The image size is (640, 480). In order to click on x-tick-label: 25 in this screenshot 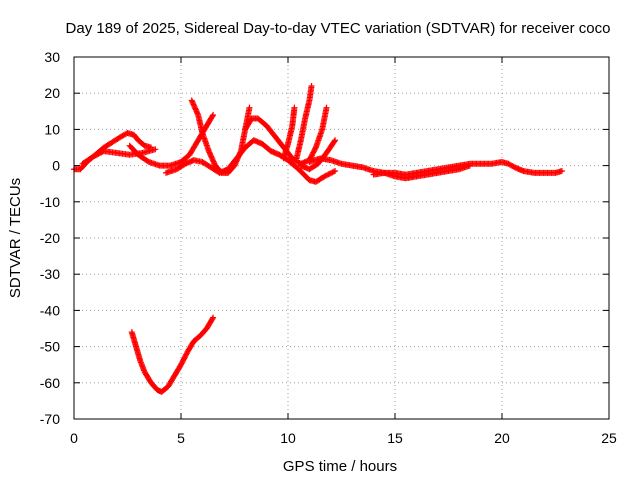, I will do `click(609, 438)`.